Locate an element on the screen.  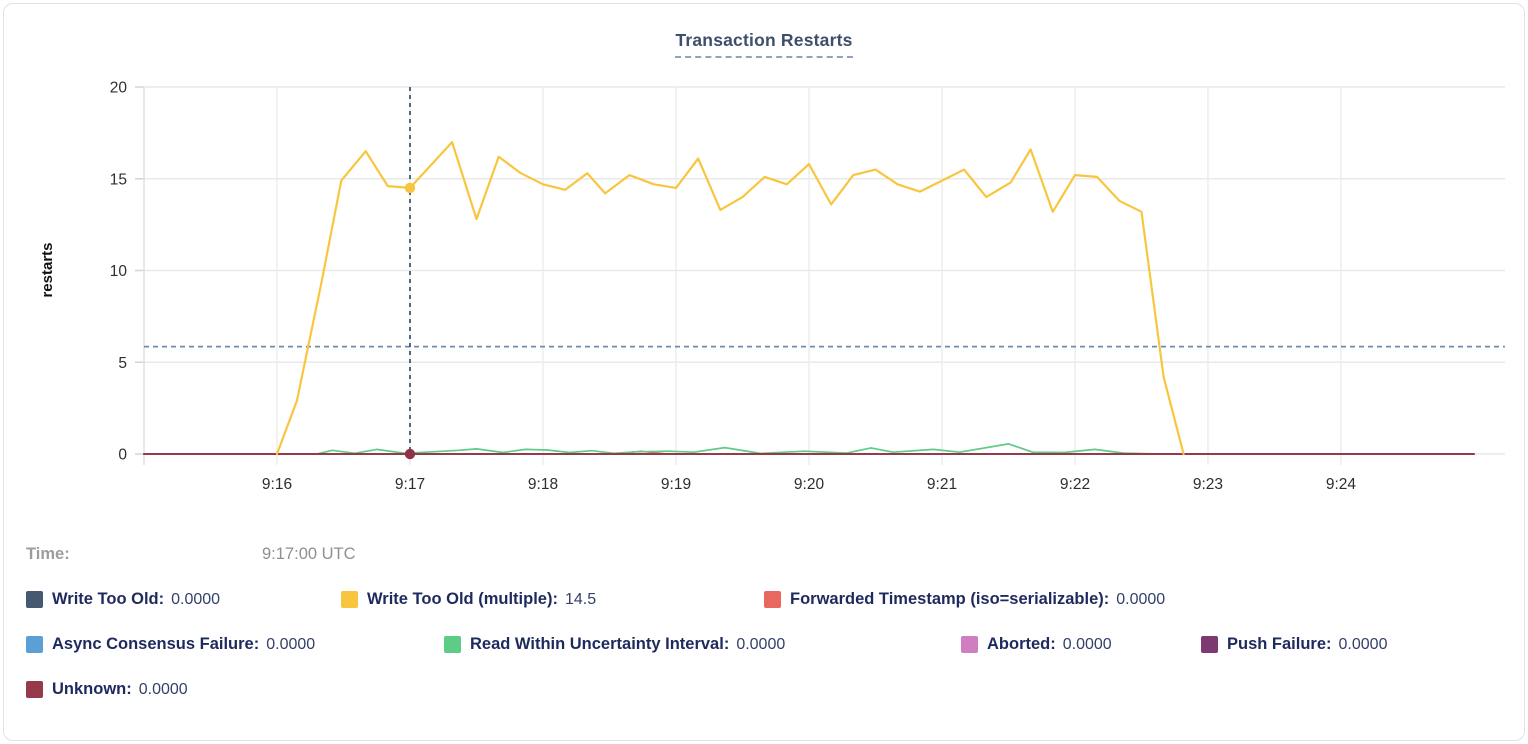
legend-item: Write Too Old (multiple): 14.5 is located at coordinates (552, 599).